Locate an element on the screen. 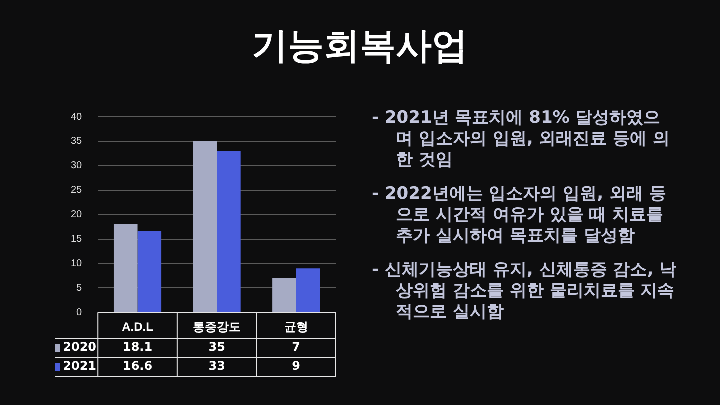 Image resolution: width=720 pixels, height=405 pixels. legend-label: 2021 is located at coordinates (80, 366).